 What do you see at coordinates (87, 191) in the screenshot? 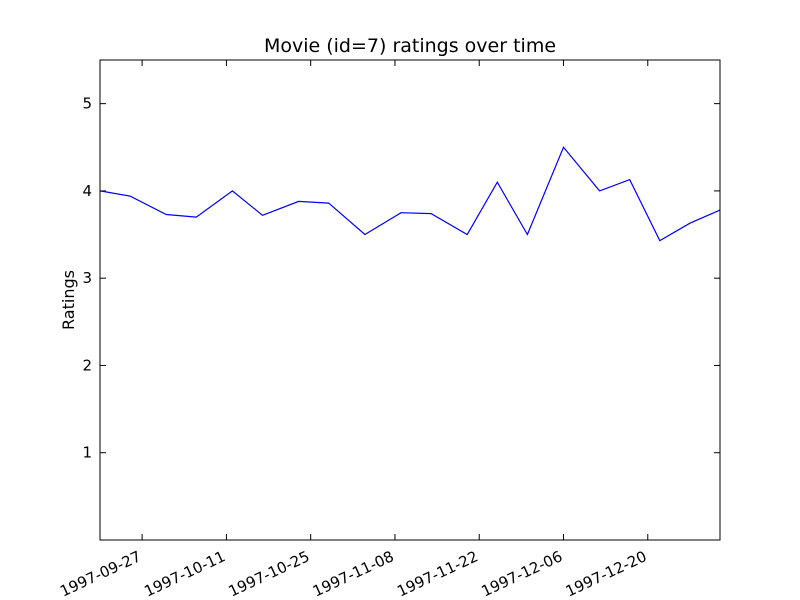
I see `y-tick-label: 4` at bounding box center [87, 191].